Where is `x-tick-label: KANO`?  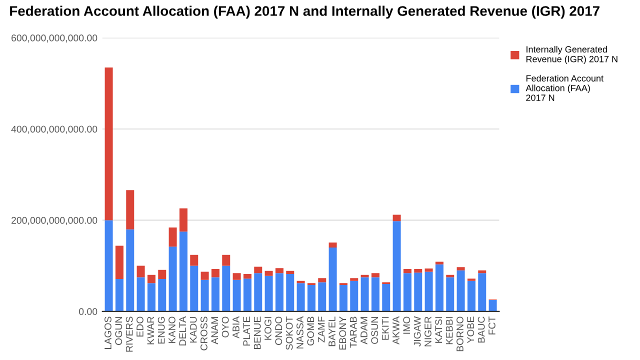
x-tick-label: KANO is located at coordinates (172, 330).